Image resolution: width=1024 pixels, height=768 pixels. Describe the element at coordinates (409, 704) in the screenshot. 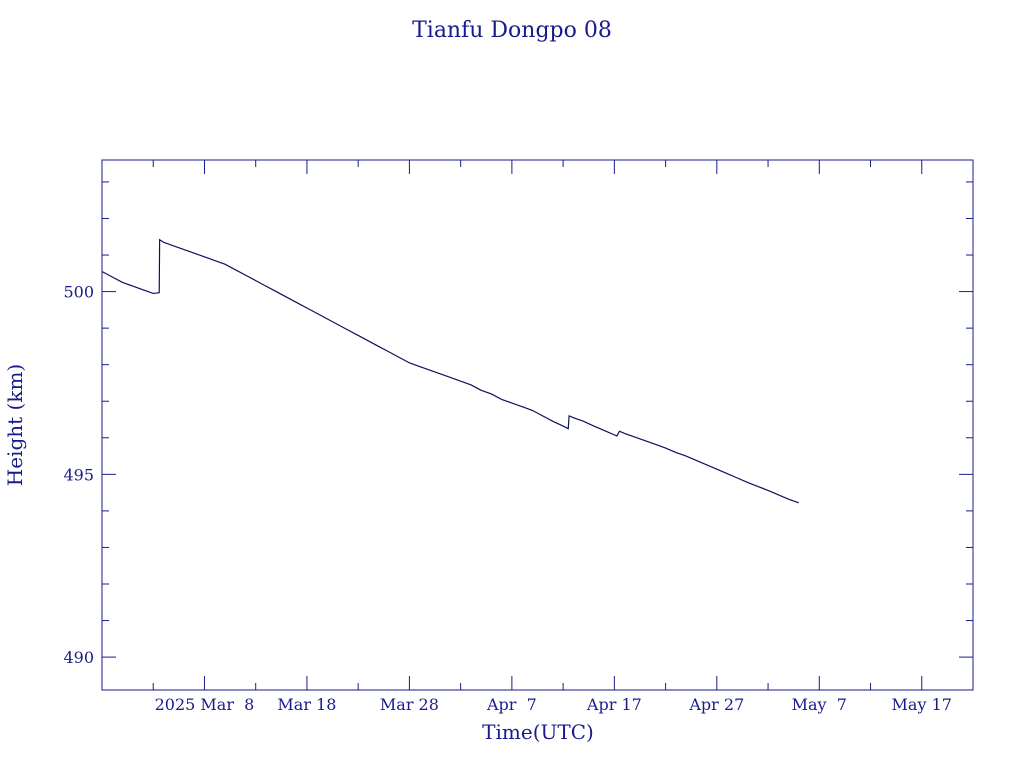

I see `x-tick-label: Mar 28` at that location.